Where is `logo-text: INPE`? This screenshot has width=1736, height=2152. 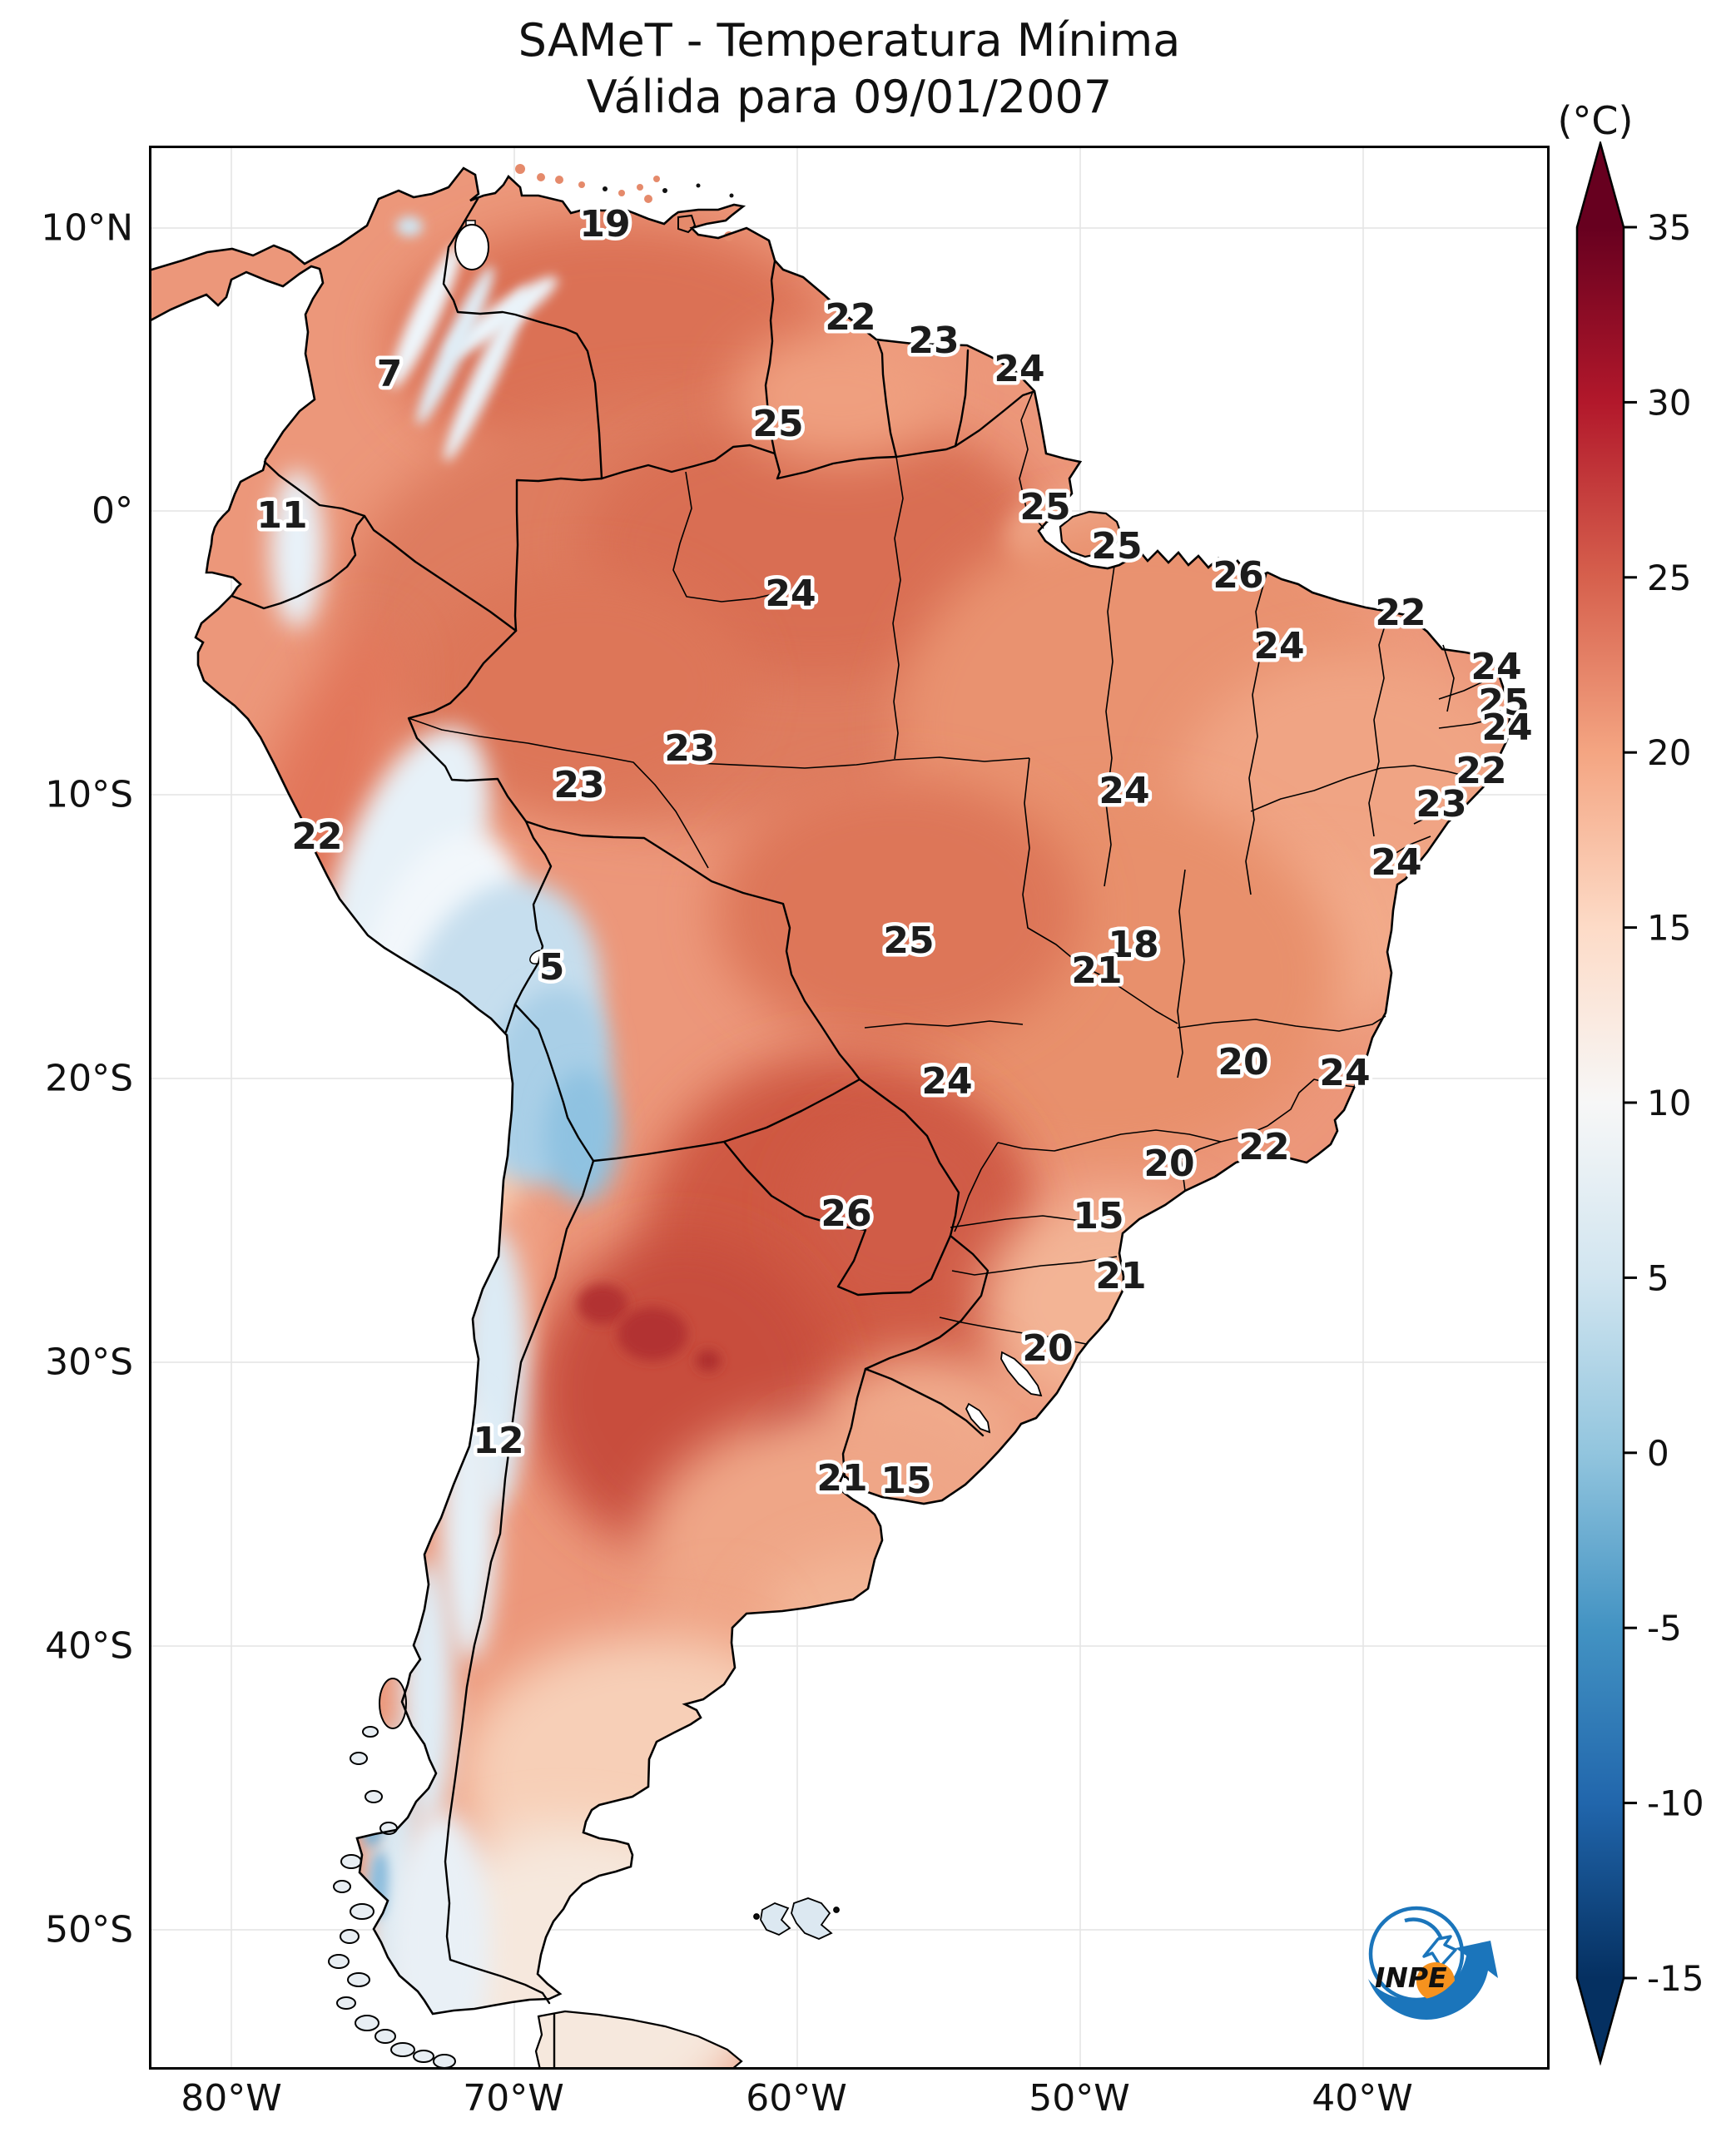 logo-text: INPE is located at coordinates (1411, 1977).